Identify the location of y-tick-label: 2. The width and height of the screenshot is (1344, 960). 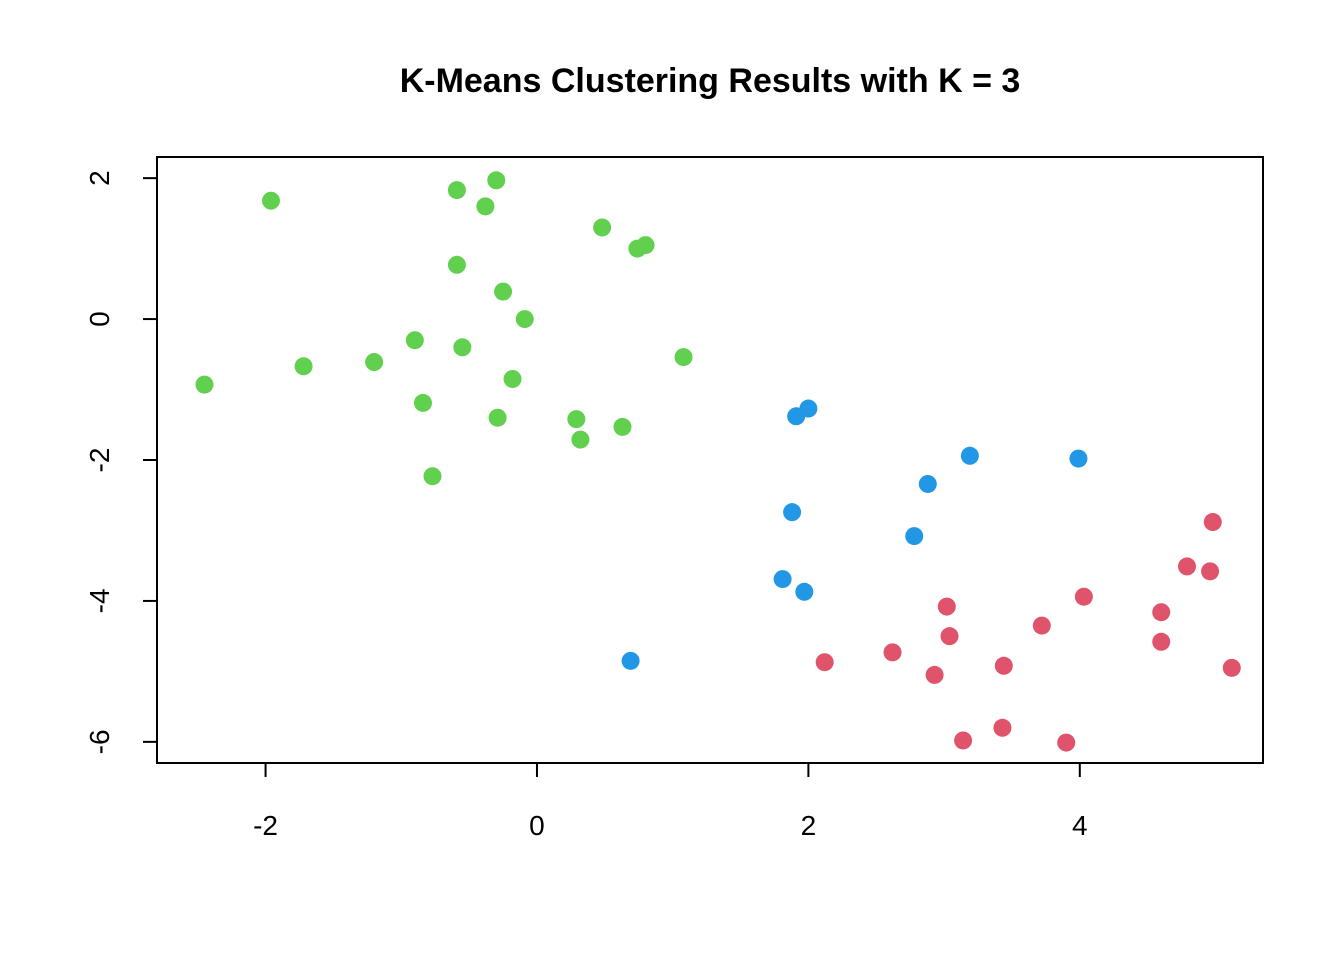
(99, 178).